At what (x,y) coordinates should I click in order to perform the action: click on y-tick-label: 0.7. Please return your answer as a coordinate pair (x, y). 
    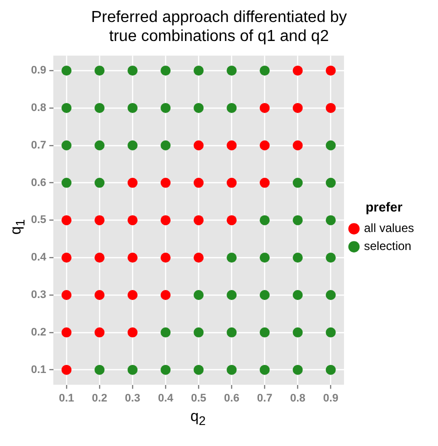
    Looking at the image, I should click on (38, 145).